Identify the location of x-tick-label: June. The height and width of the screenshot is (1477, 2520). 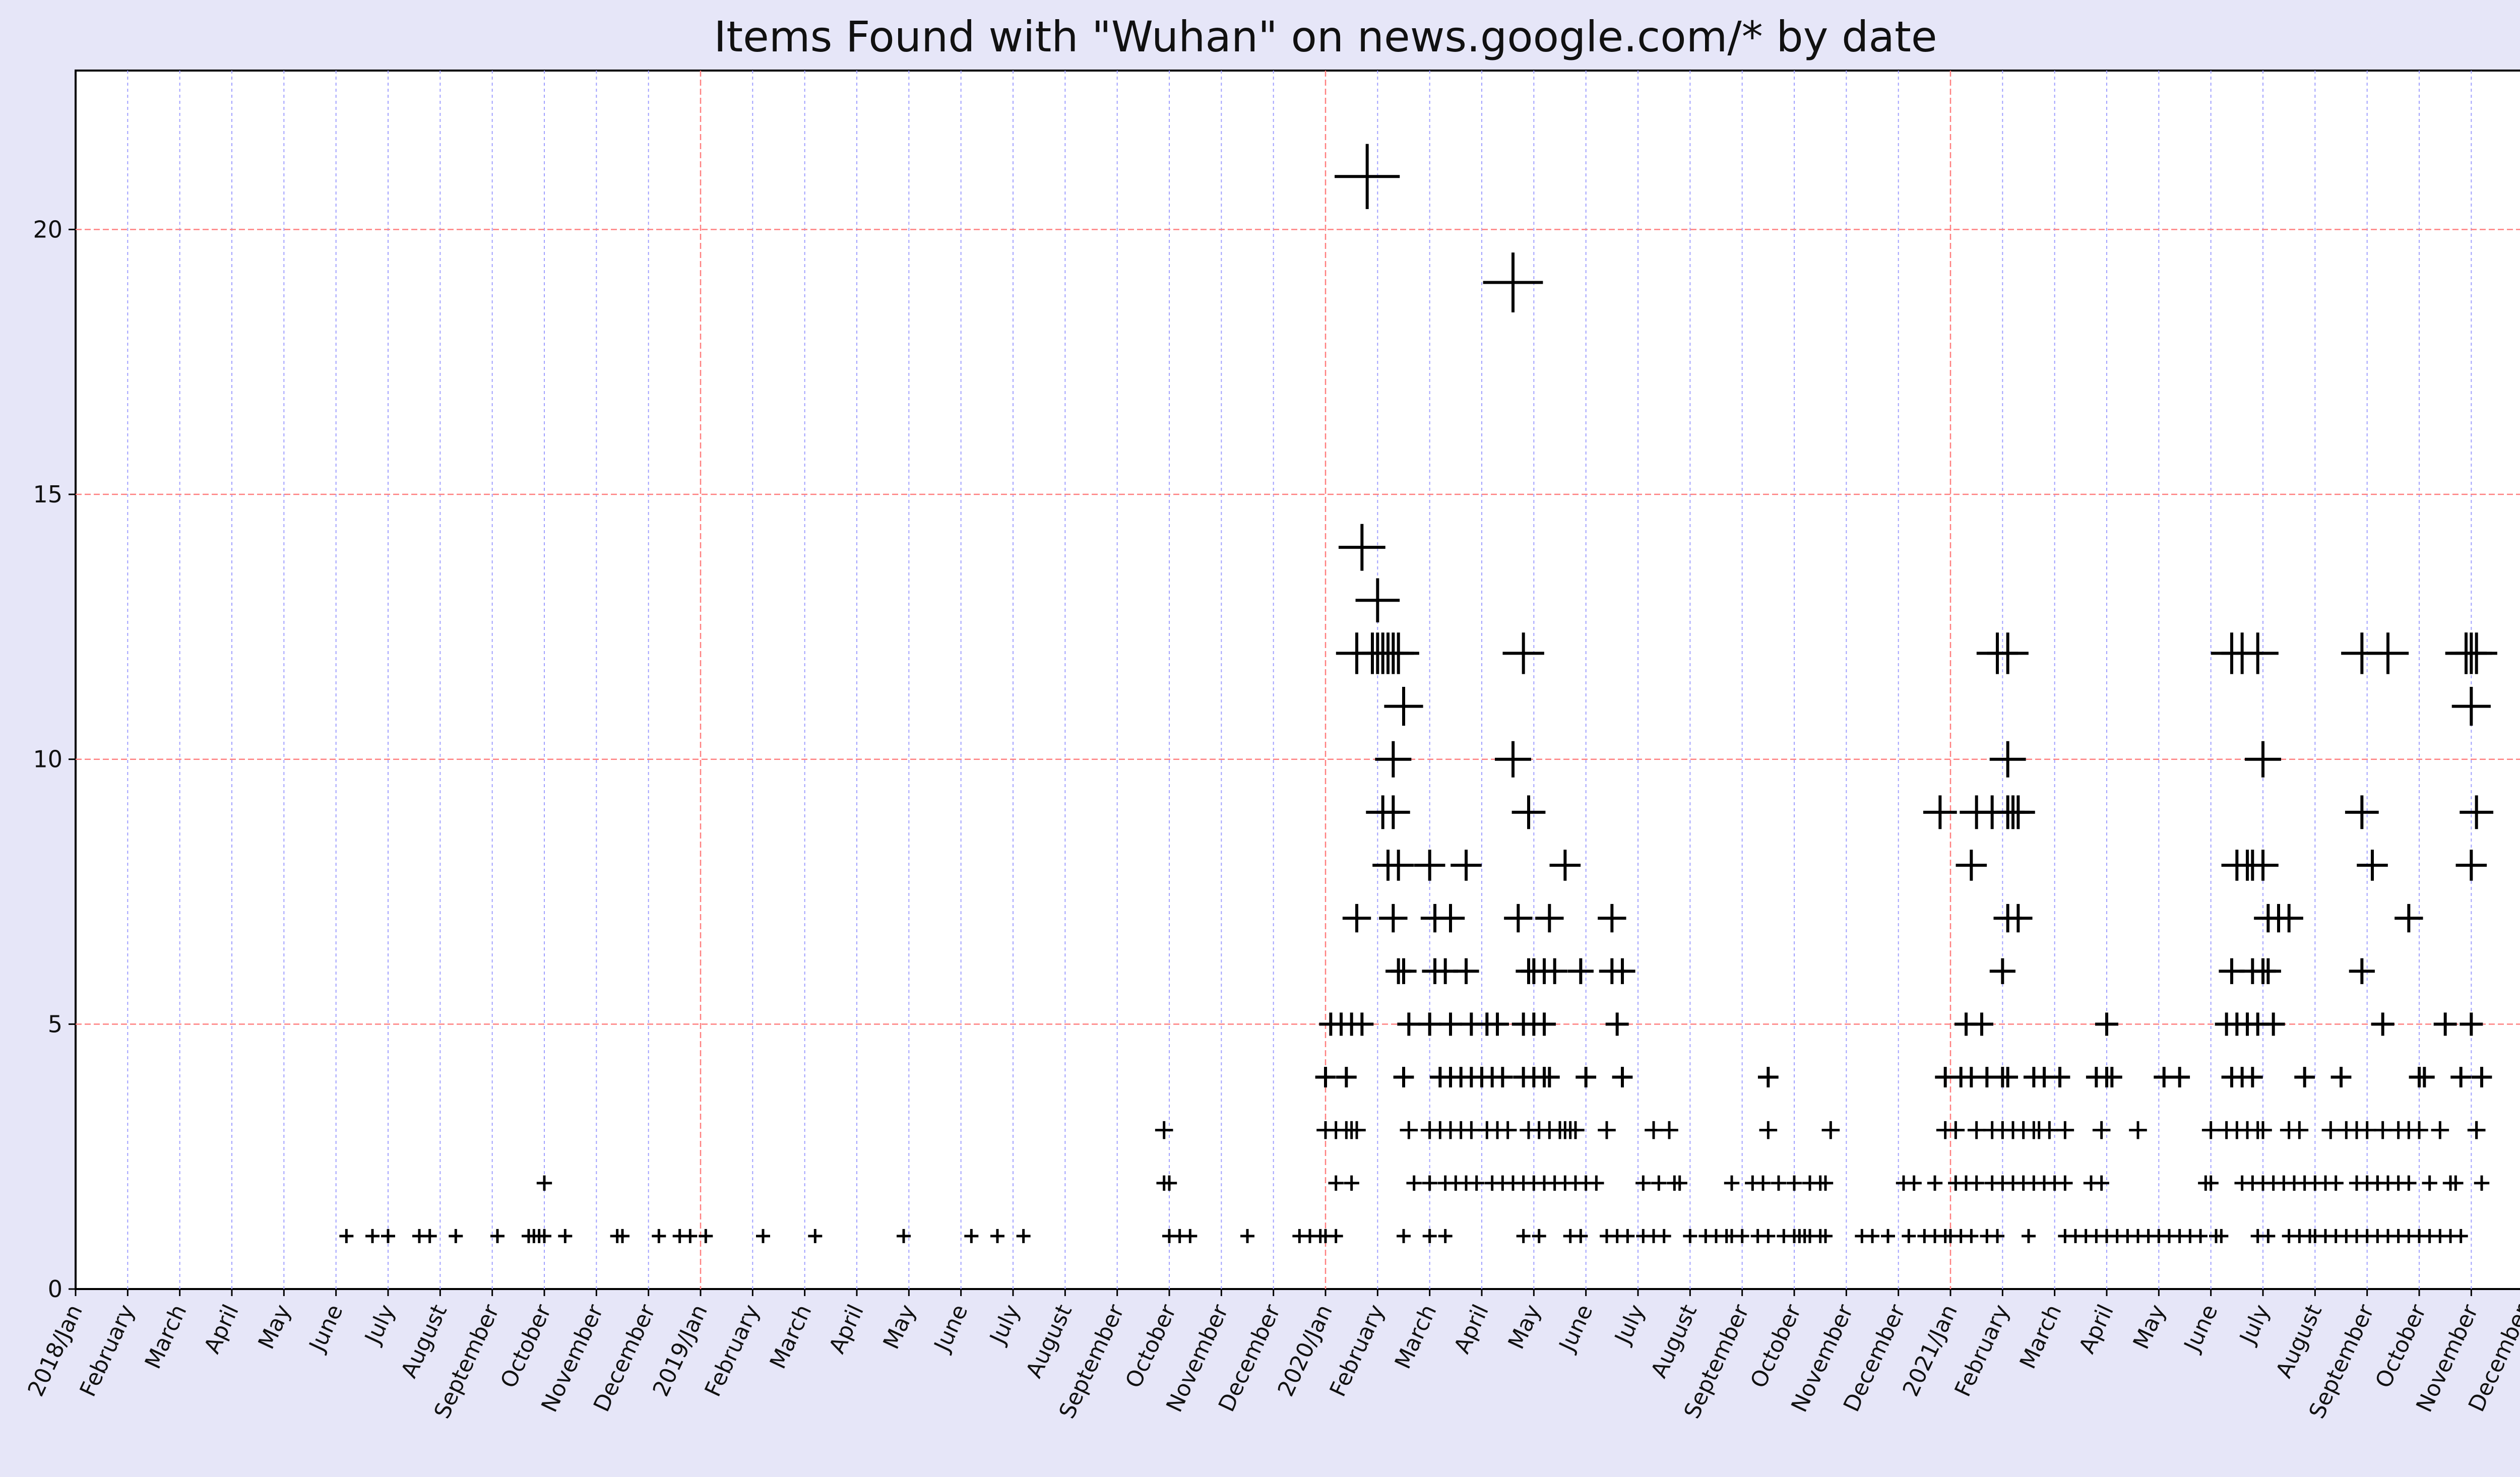
(951, 1329).